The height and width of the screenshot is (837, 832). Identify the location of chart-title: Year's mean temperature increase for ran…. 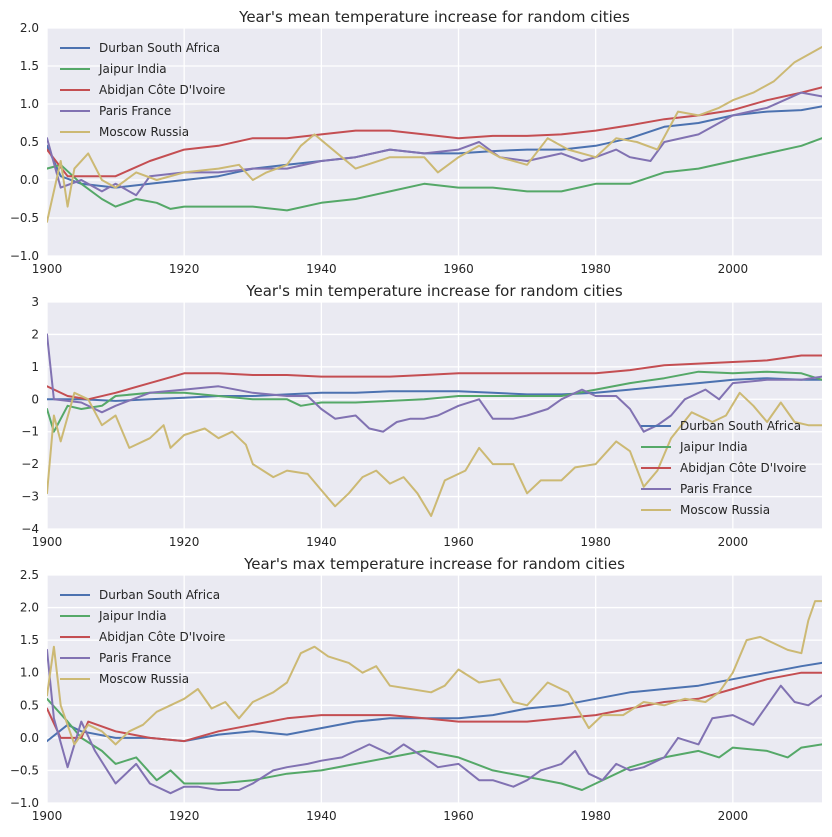
(434, 17).